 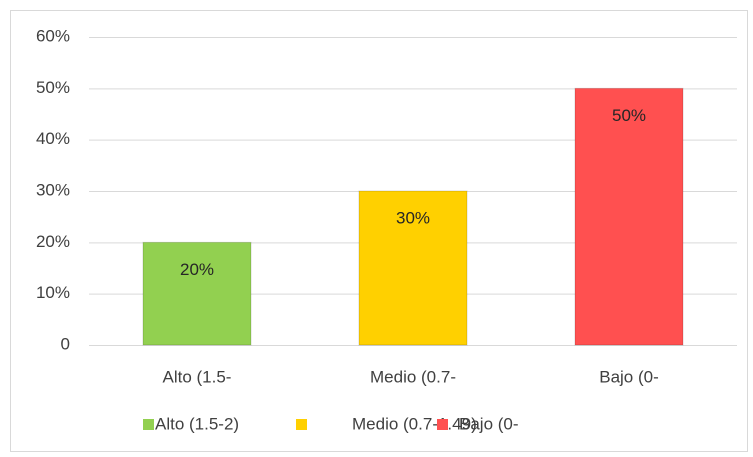 What do you see at coordinates (413, 376) in the screenshot?
I see `x-tick-label: Medio (0.7-` at bounding box center [413, 376].